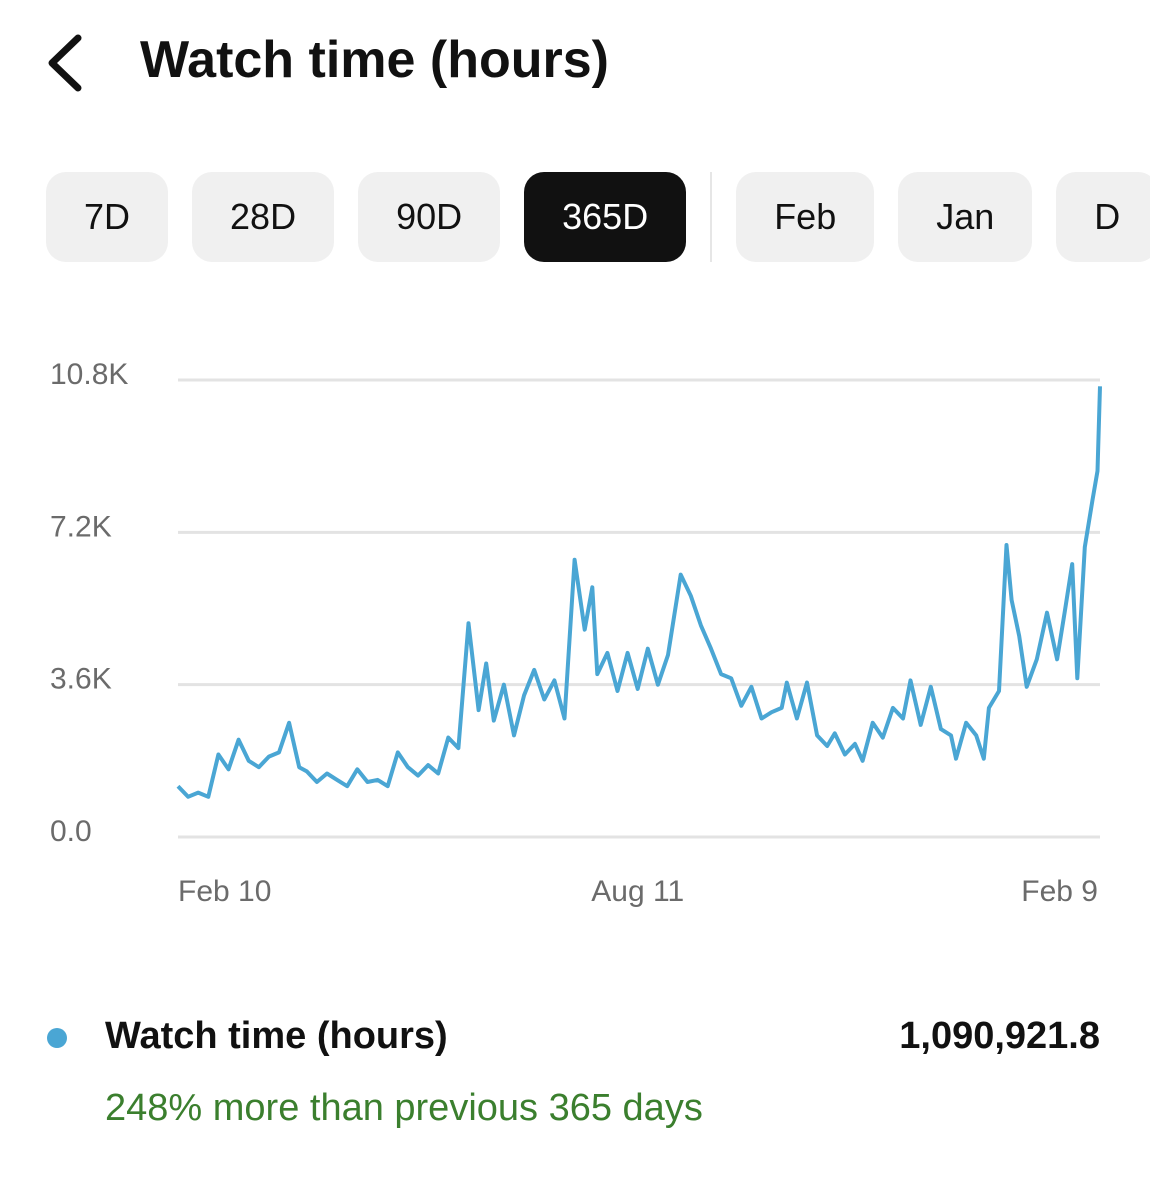 The image size is (1150, 1200). I want to click on x-tick-label: Feb 10, so click(224, 891).